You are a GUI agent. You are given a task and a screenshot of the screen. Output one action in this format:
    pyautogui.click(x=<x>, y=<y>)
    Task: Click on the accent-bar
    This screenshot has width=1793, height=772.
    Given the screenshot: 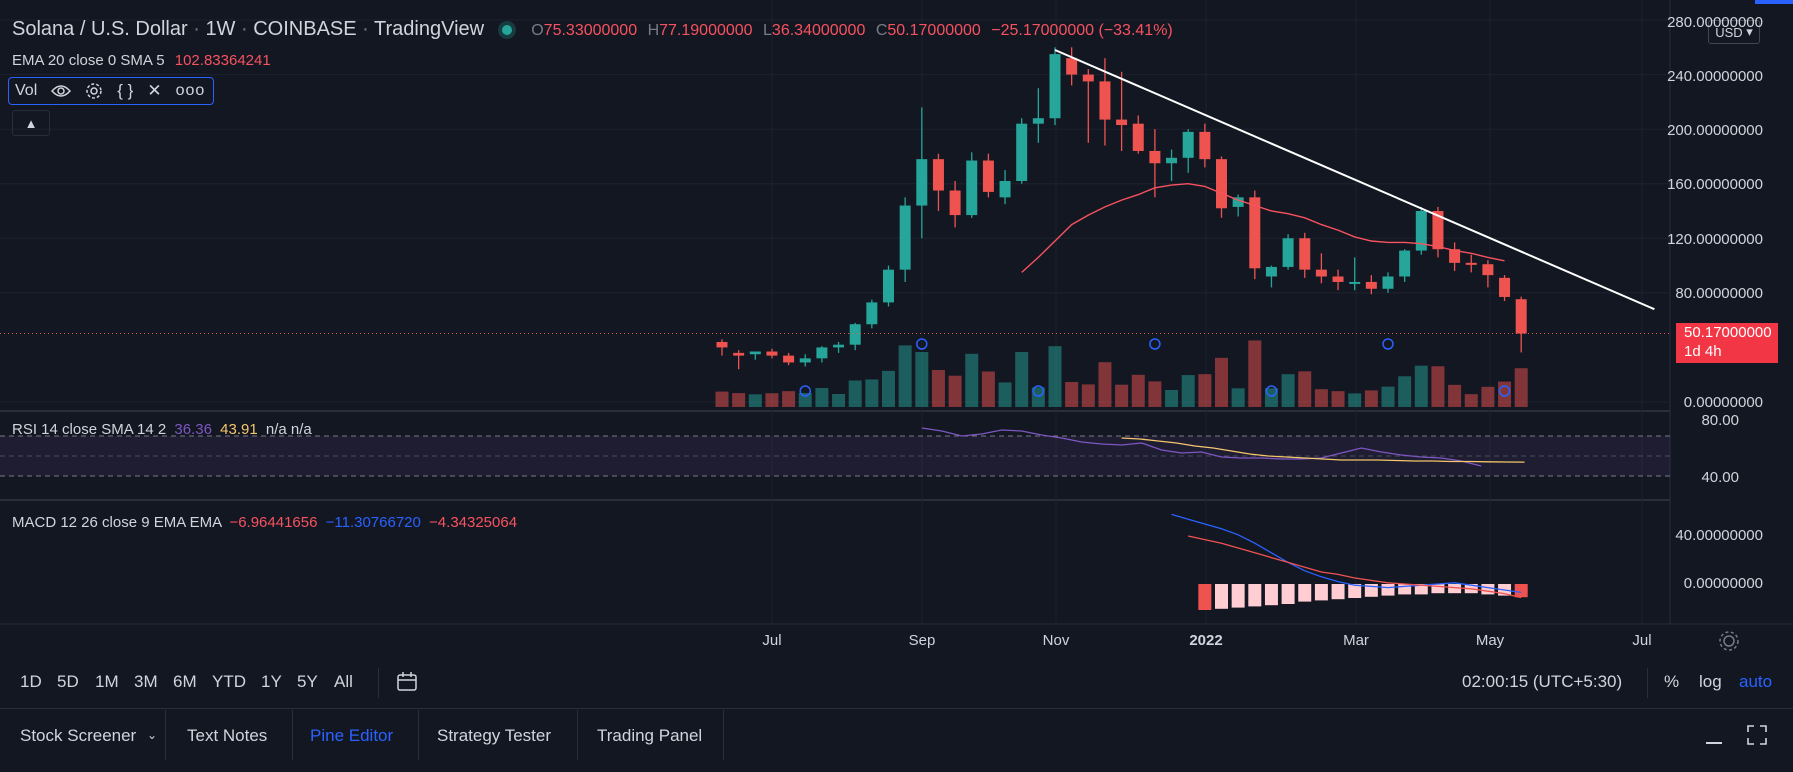 What is the action you would take?
    pyautogui.click(x=1774, y=2)
    